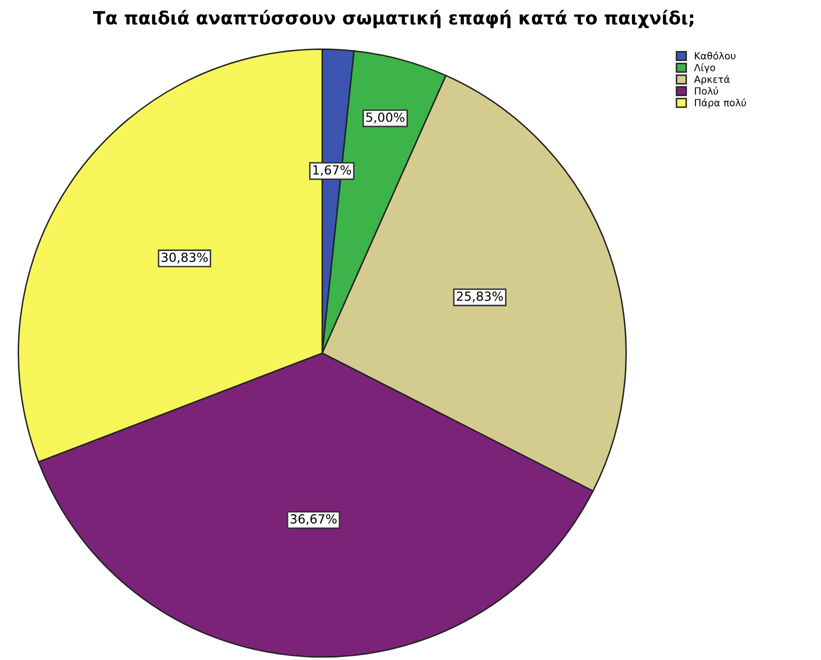 The image size is (821, 660). Describe the element at coordinates (185, 258) in the screenshot. I see `data-label: 30,83%` at that location.